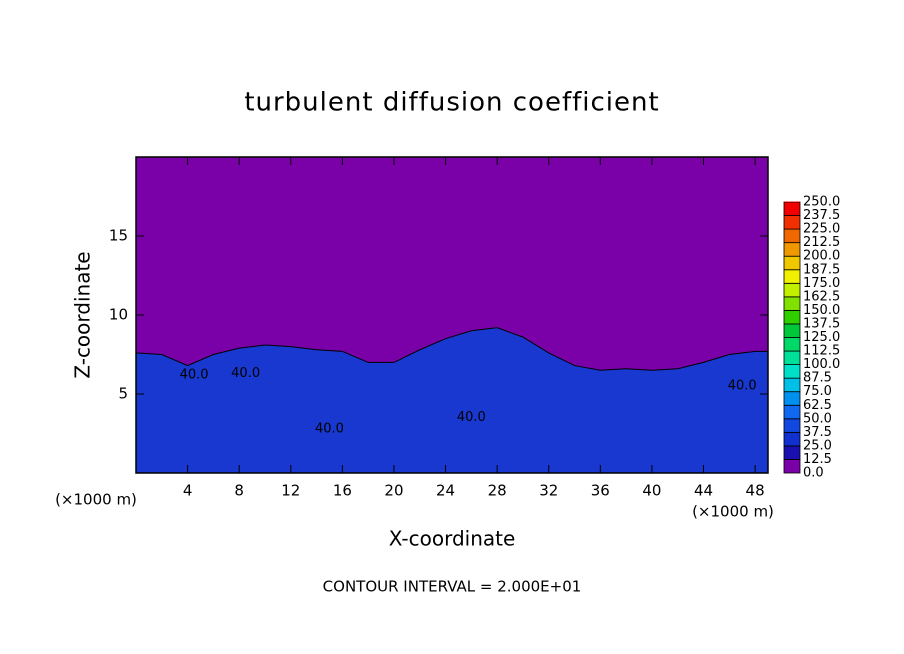  Describe the element at coordinates (123, 394) in the screenshot. I see `y-tick-label: 5` at that location.